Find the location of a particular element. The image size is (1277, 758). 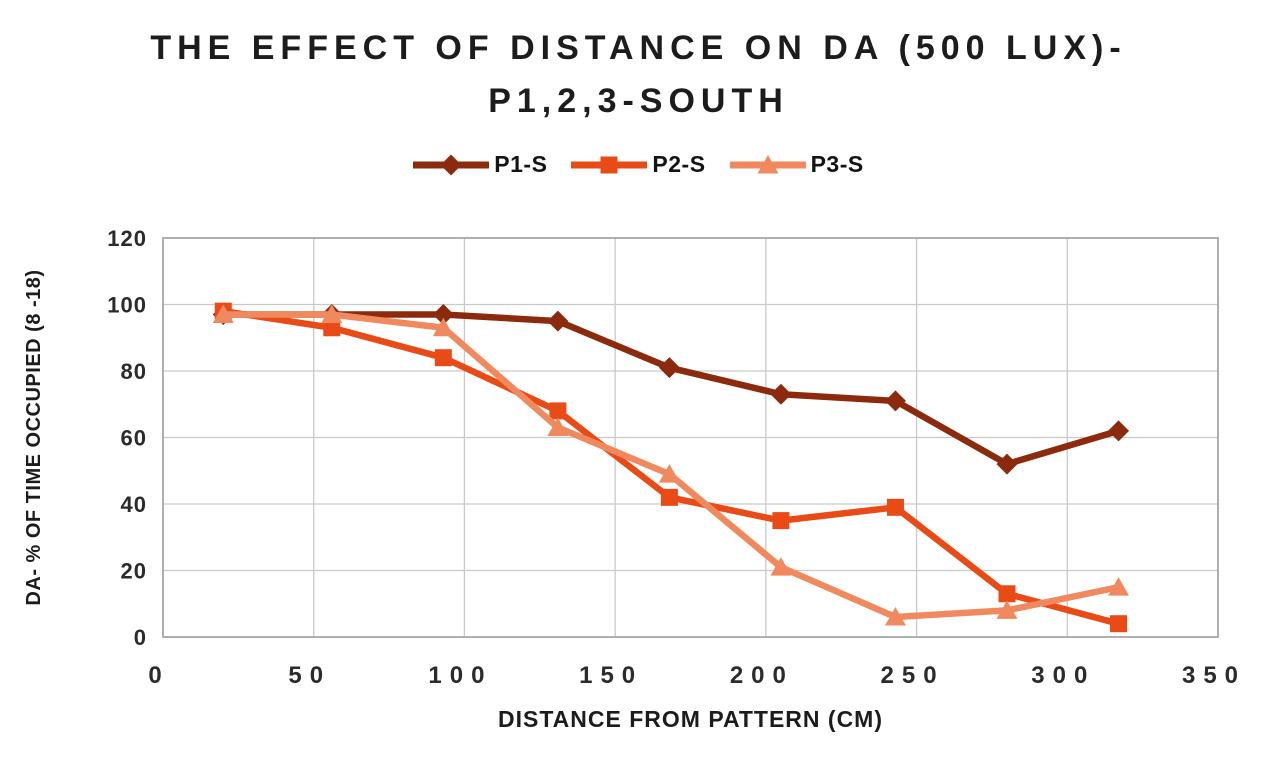

legend-label: P2-S is located at coordinates (679, 164).